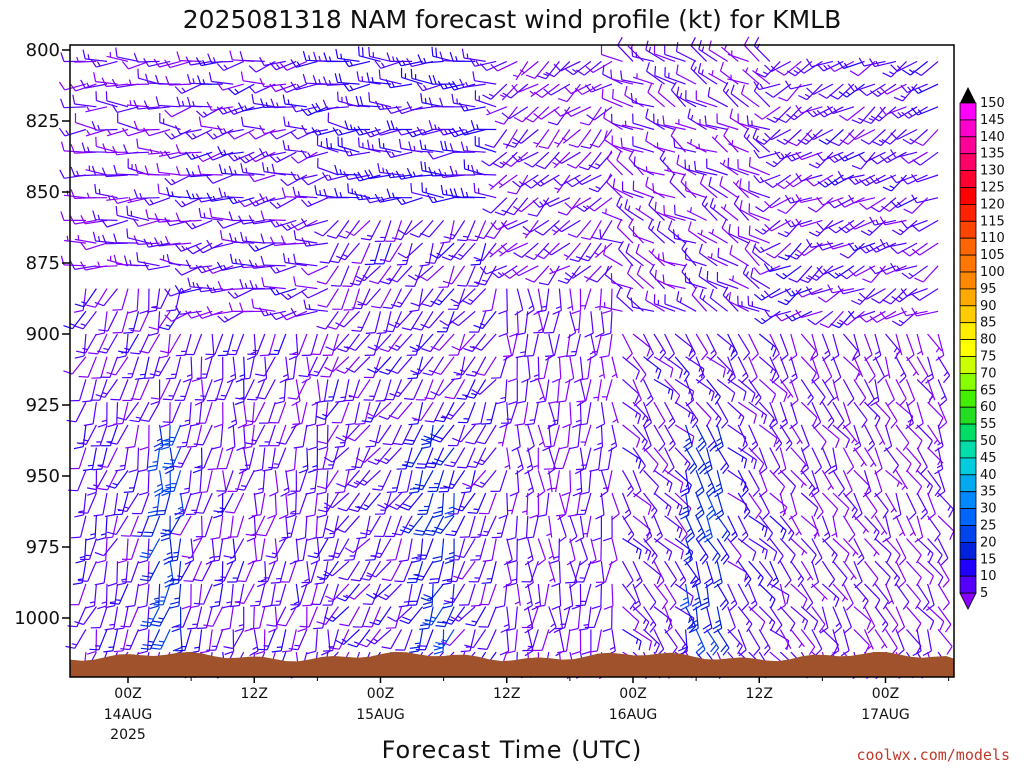 Image resolution: width=1024 pixels, height=768 pixels. Describe the element at coordinates (988, 407) in the screenshot. I see `colorbar-label: 60` at that location.